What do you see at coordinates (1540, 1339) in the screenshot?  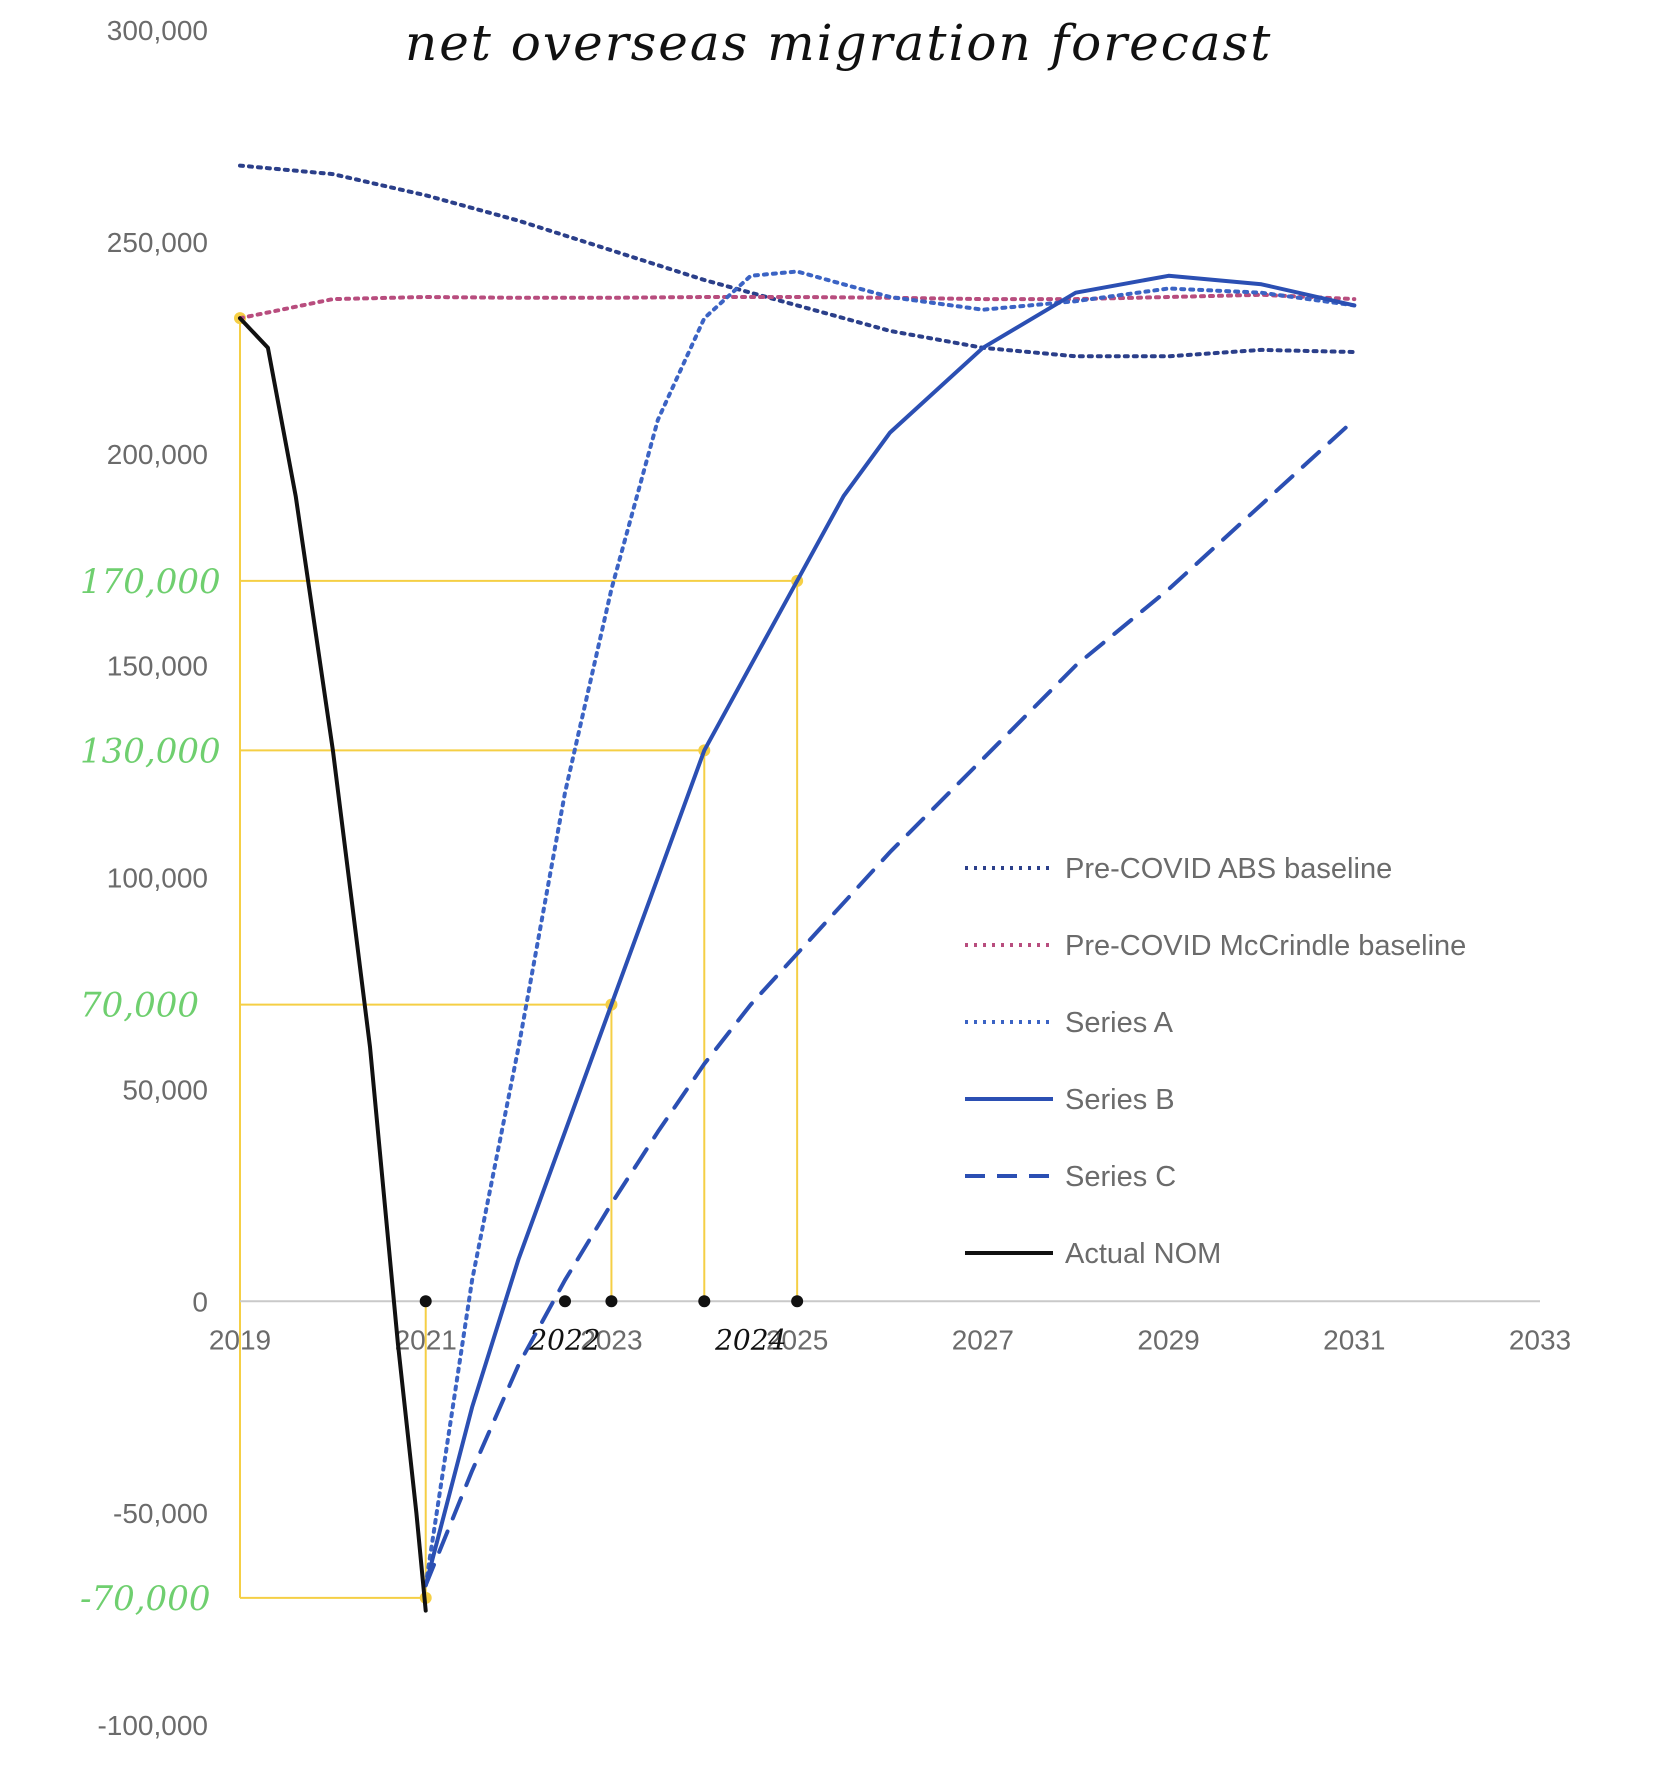 I see `x-tick-label: 2033` at bounding box center [1540, 1339].